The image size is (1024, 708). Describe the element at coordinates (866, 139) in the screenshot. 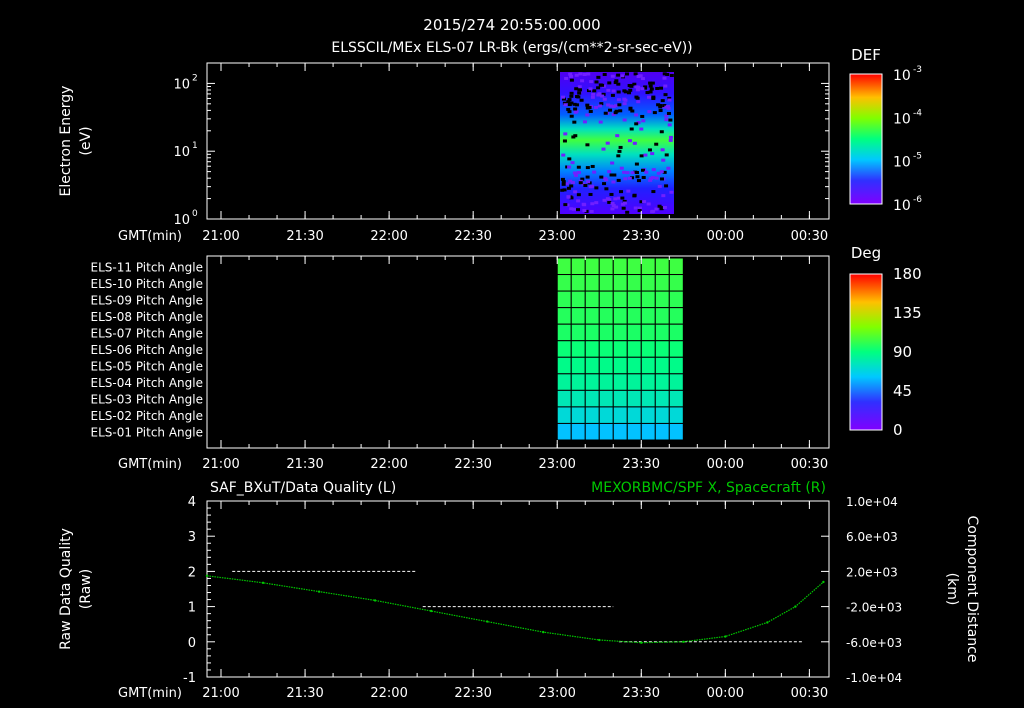

I see `def-colorbar` at that location.